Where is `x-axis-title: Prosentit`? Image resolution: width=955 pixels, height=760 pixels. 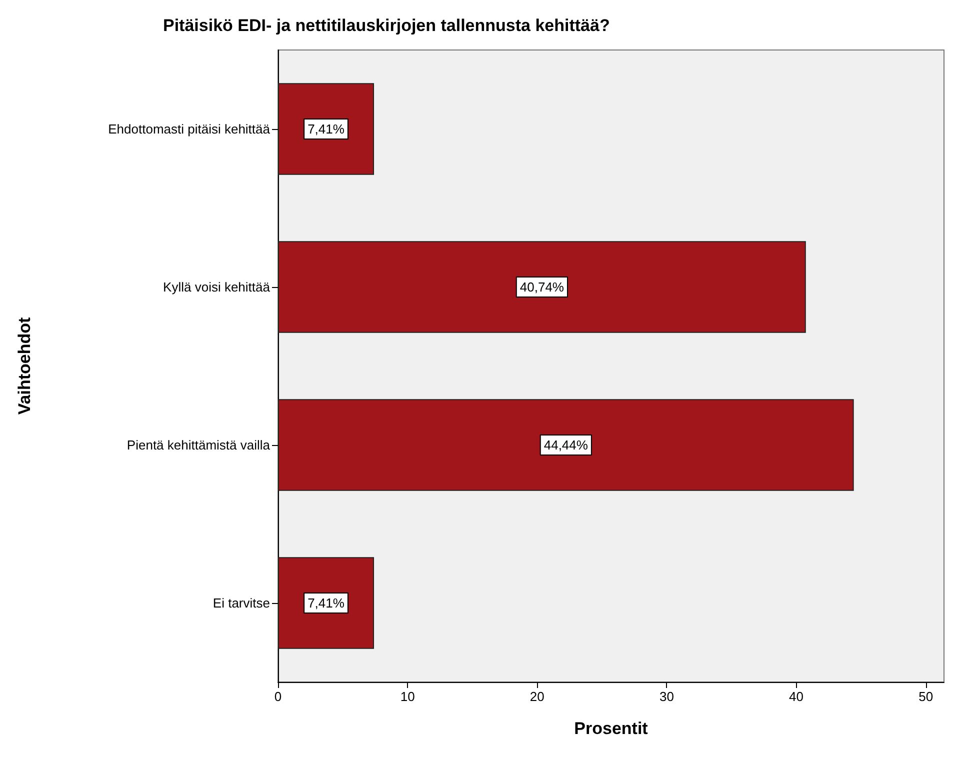 x-axis-title: Prosentit is located at coordinates (611, 728).